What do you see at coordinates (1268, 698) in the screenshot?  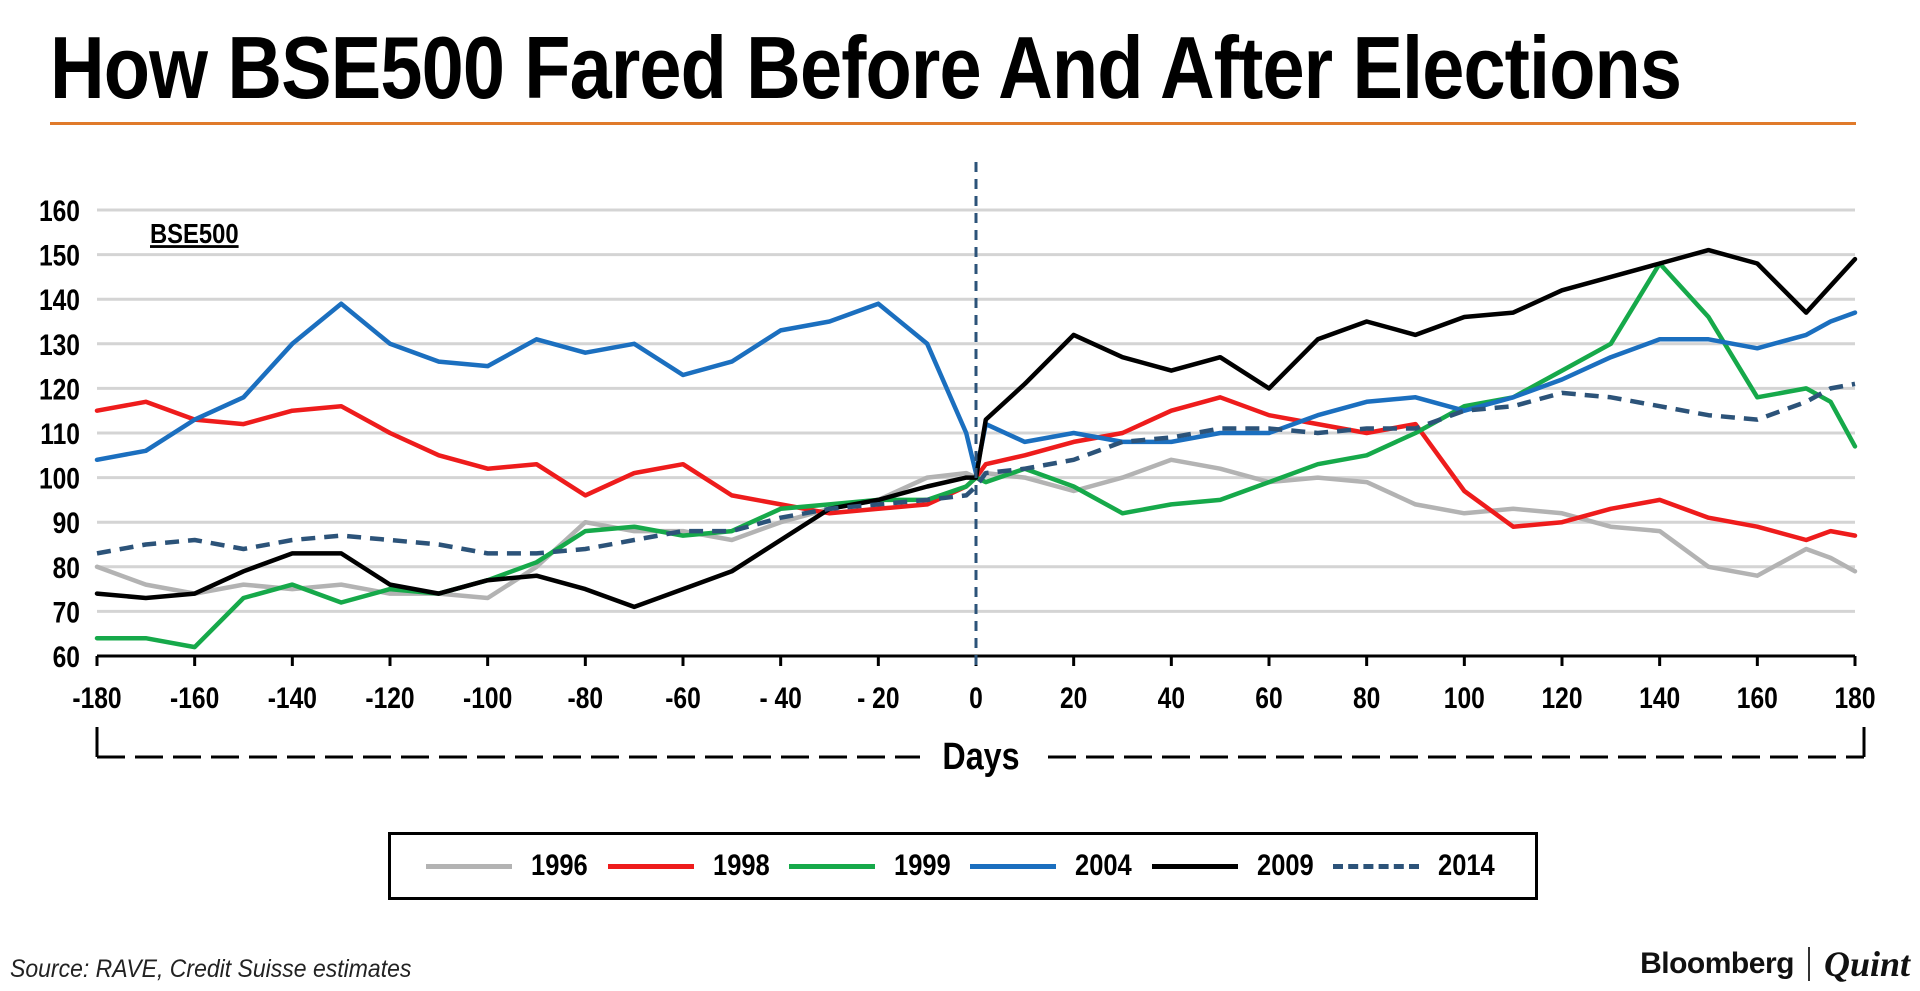 I see `x-tick-label: 60` at bounding box center [1268, 698].